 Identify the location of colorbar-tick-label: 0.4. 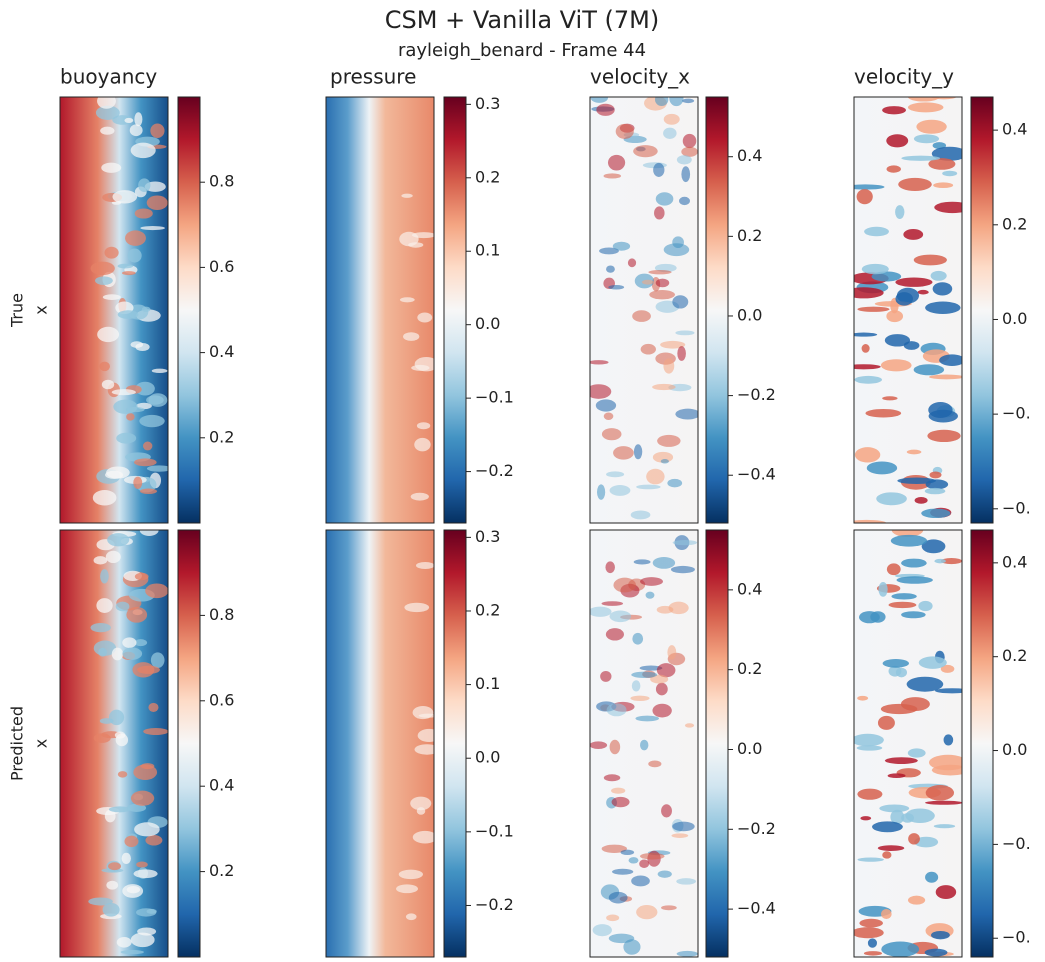
(1014, 561).